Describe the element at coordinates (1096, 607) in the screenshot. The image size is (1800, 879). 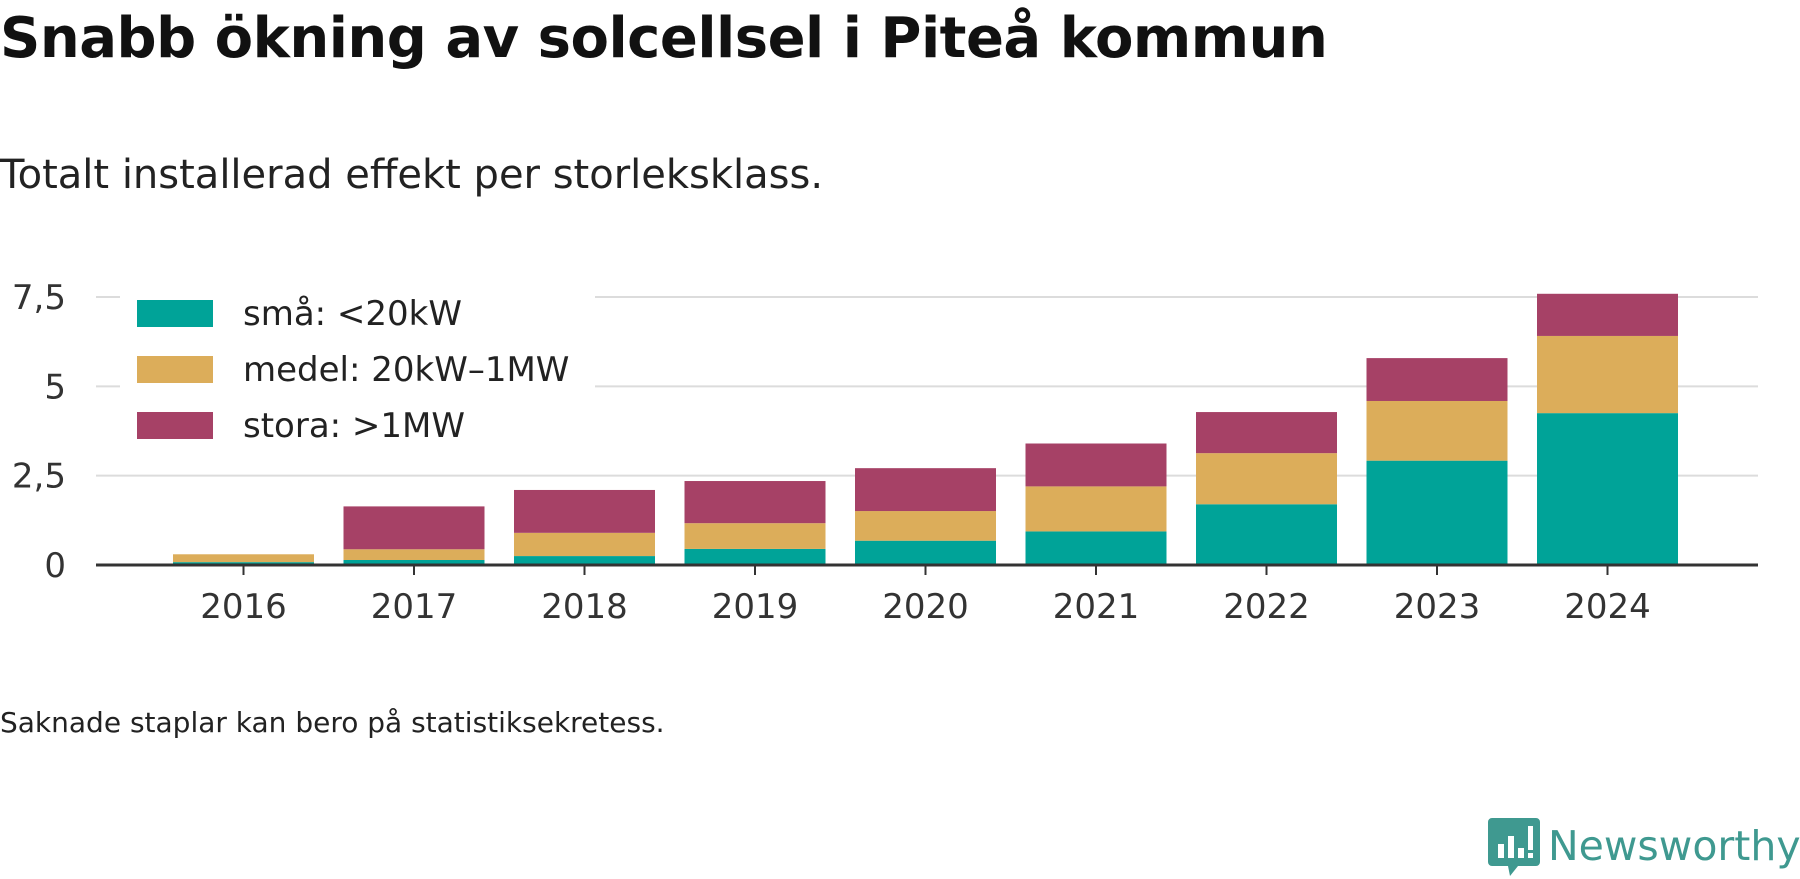
I see `x-tick-label: 2021` at that location.